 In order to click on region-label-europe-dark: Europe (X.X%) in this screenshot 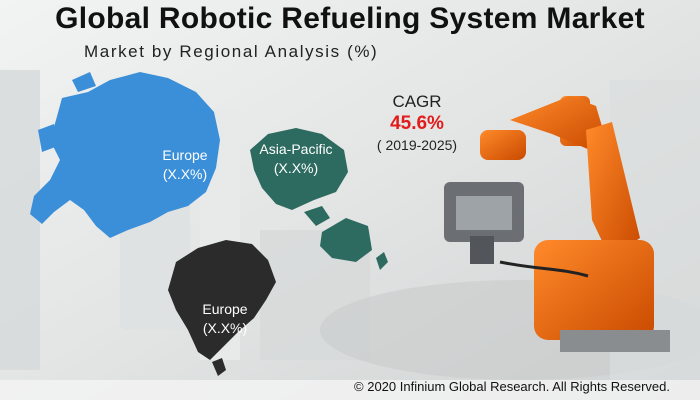, I will do `click(225, 319)`.